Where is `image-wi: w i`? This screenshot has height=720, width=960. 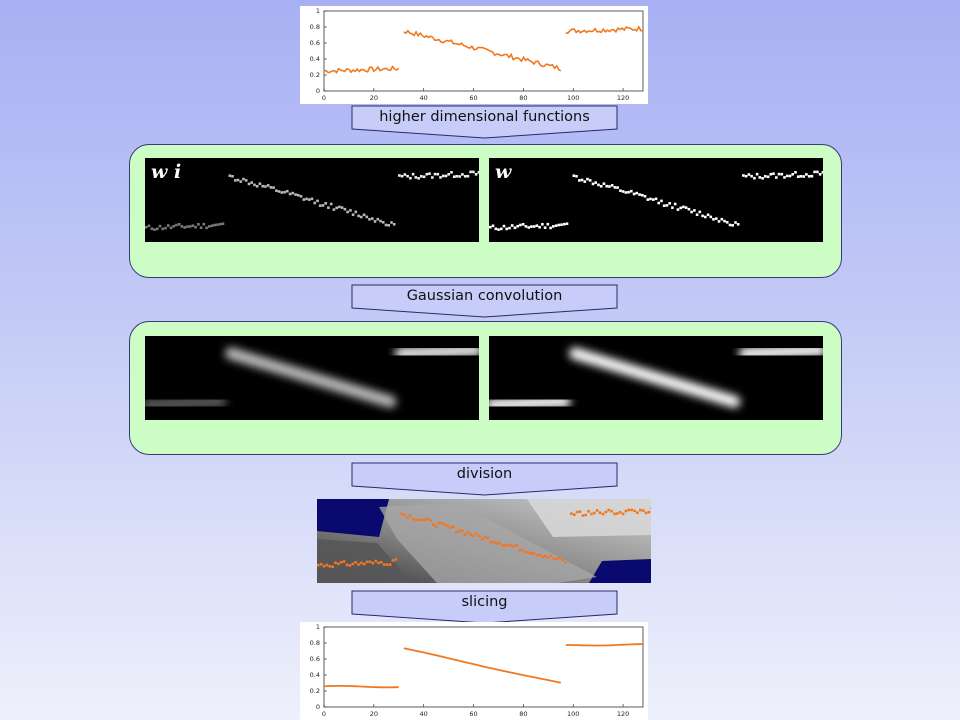 image-wi: w i is located at coordinates (312, 200).